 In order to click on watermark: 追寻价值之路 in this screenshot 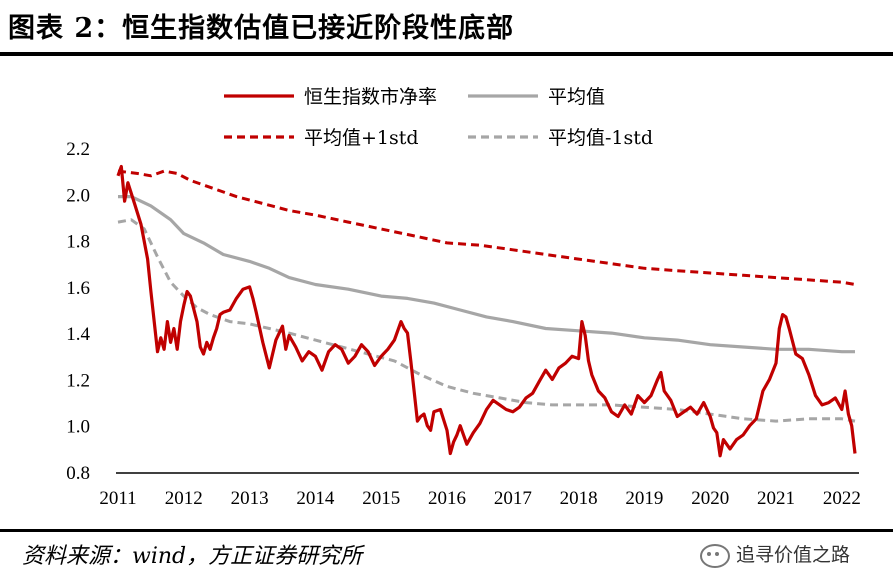, I will do `click(775, 554)`.